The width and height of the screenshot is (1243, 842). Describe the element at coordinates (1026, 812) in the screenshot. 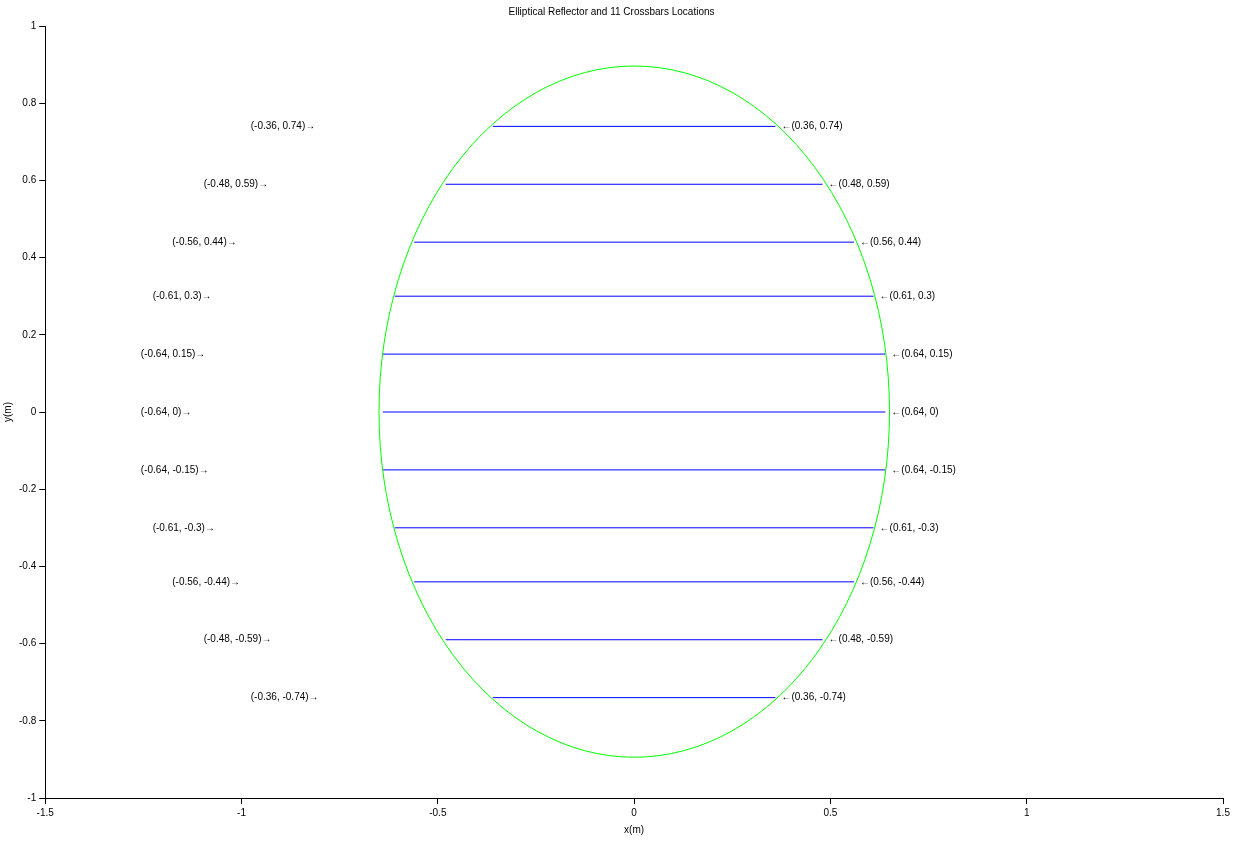

I see `x-tick-label: 1` at that location.